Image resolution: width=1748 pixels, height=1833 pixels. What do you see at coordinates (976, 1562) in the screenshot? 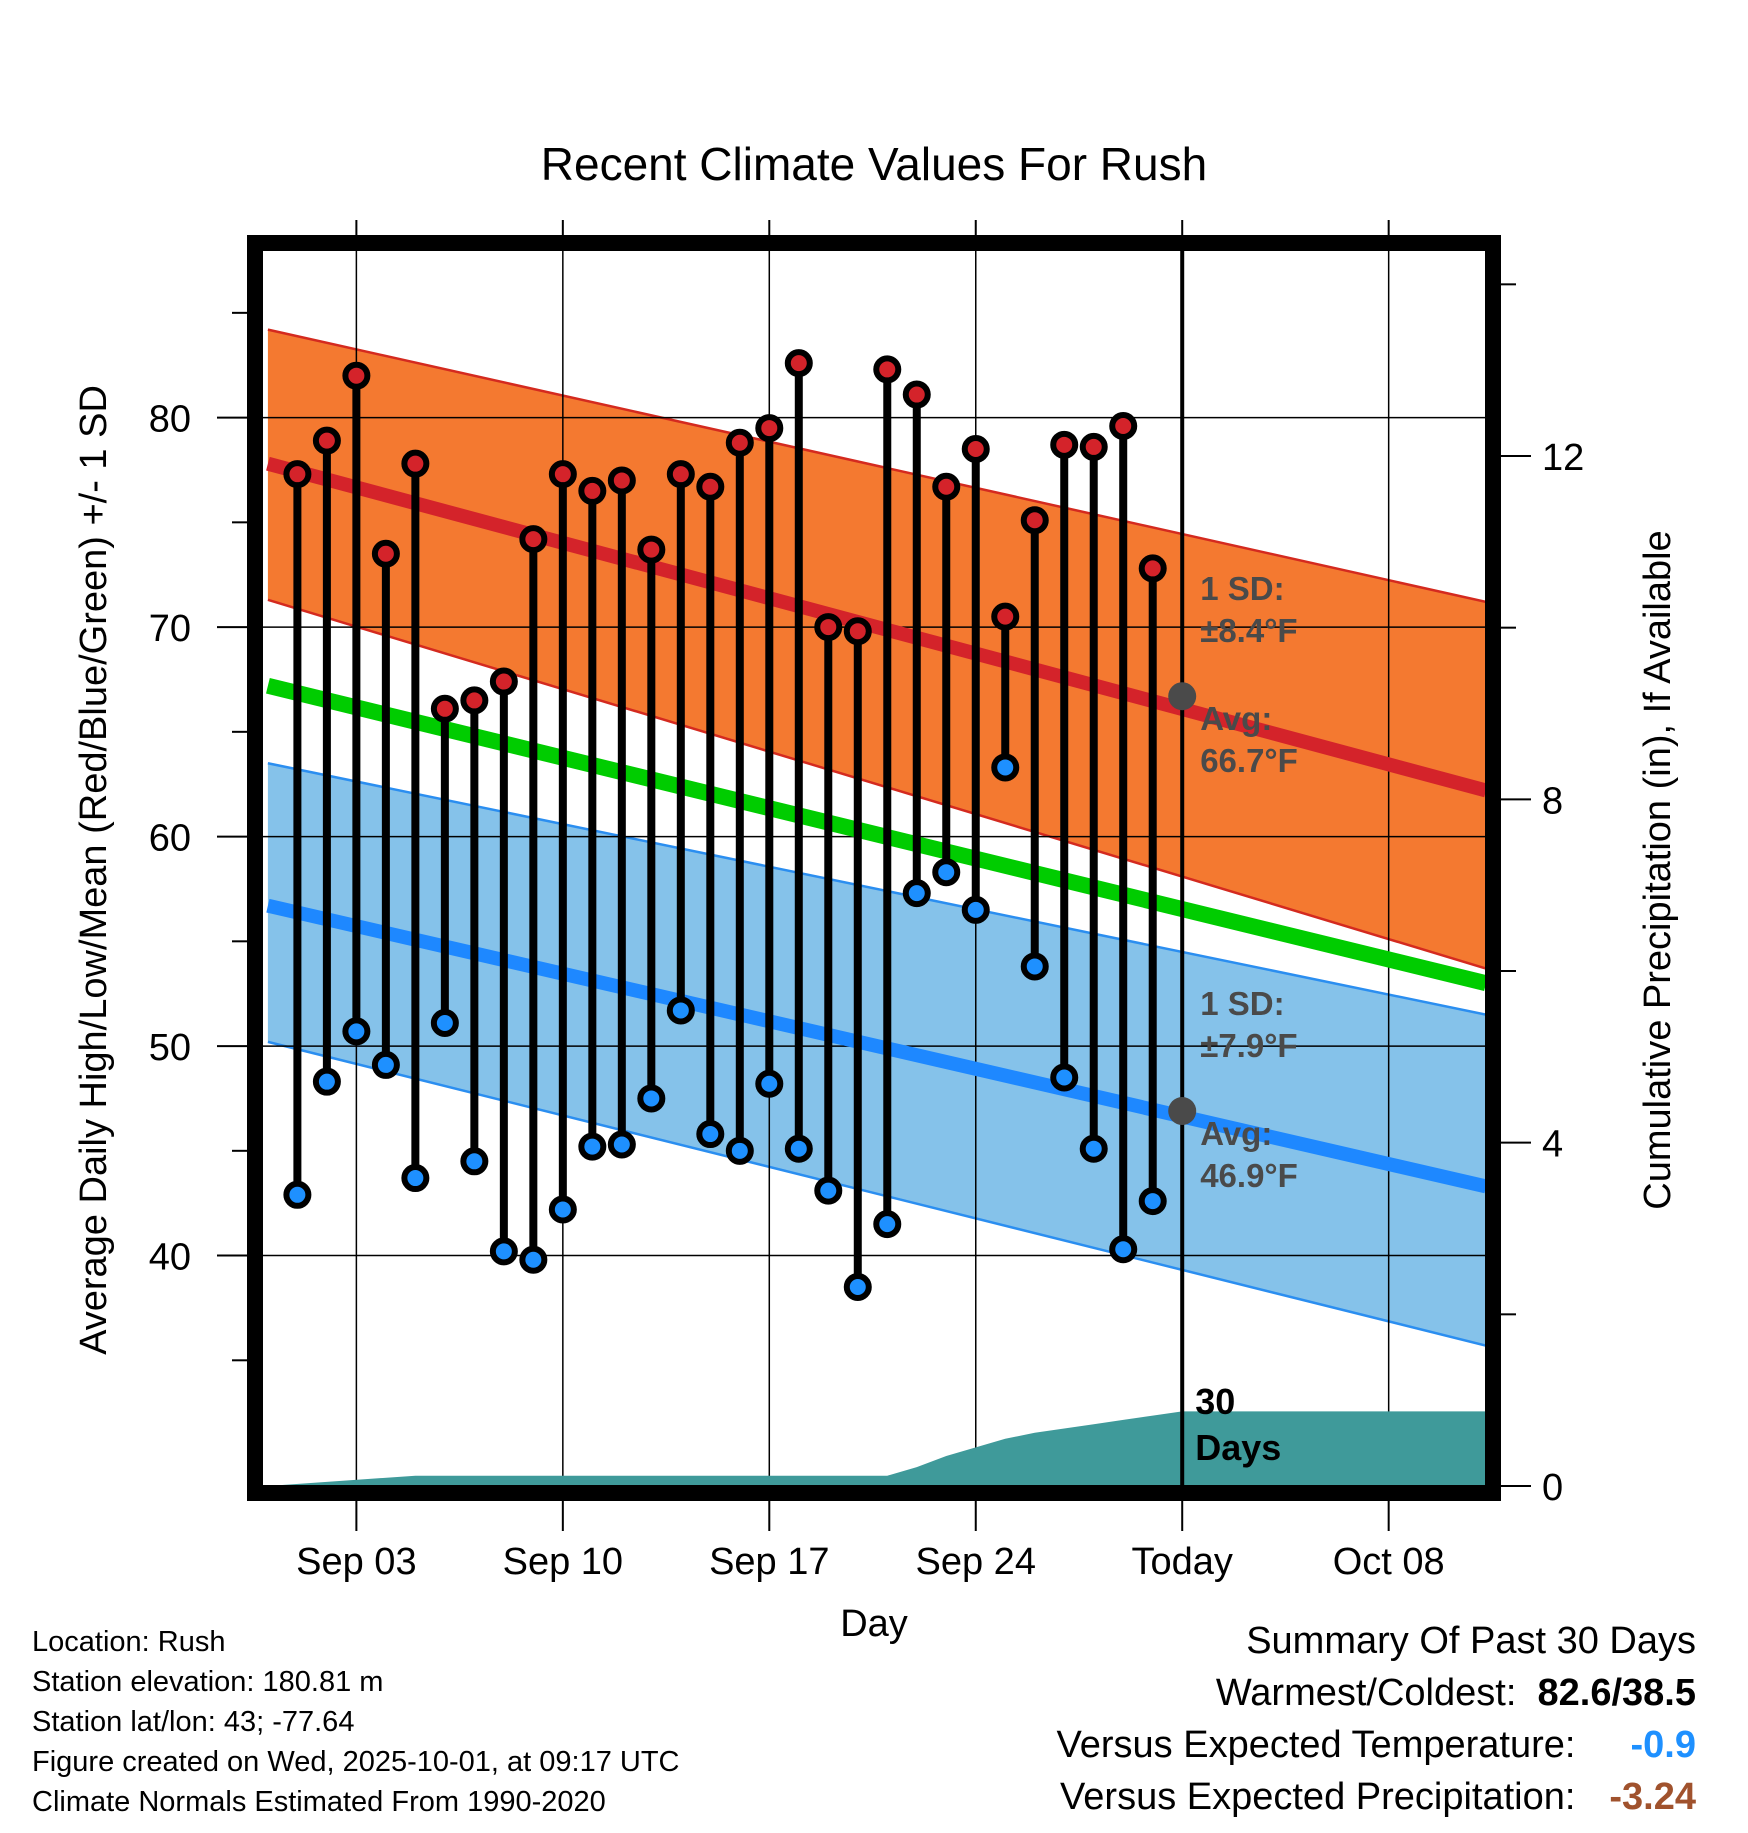
I see `x-tick-label: Sep 24` at bounding box center [976, 1562].